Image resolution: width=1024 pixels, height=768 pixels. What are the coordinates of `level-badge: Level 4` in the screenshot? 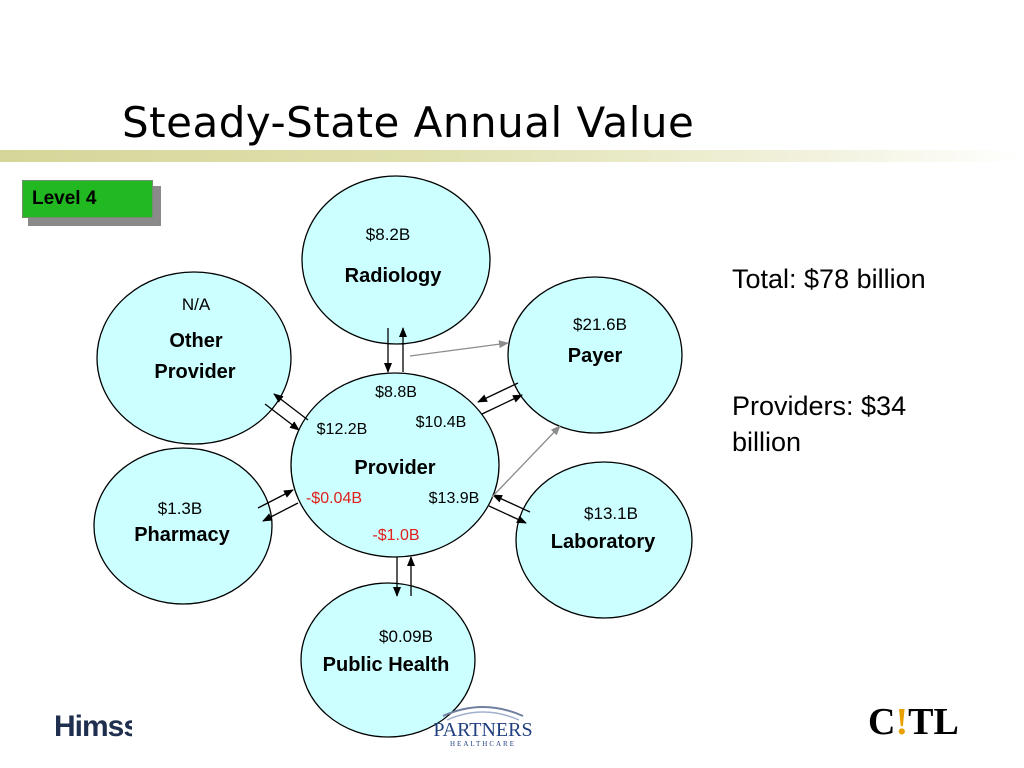 It's located at (87, 199).